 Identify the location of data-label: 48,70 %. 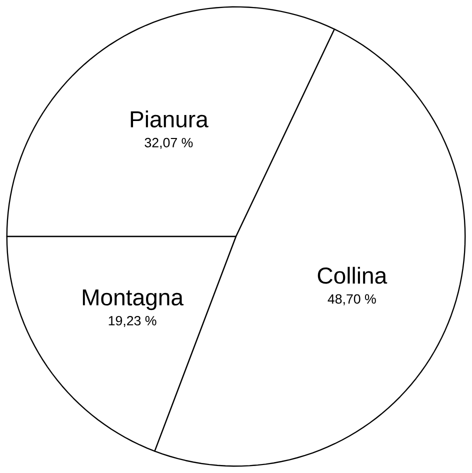
(352, 300).